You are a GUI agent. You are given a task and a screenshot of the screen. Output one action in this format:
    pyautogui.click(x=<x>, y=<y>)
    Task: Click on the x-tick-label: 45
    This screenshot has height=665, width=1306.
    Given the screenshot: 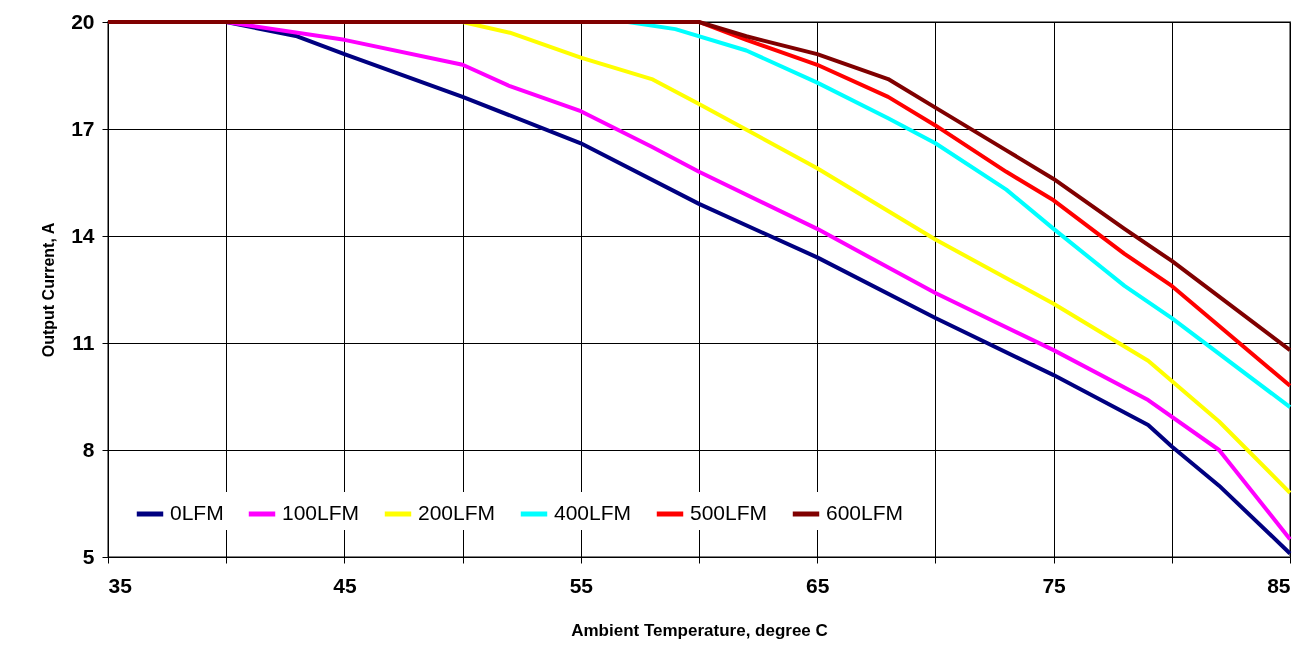 What is the action you would take?
    pyautogui.click(x=345, y=585)
    